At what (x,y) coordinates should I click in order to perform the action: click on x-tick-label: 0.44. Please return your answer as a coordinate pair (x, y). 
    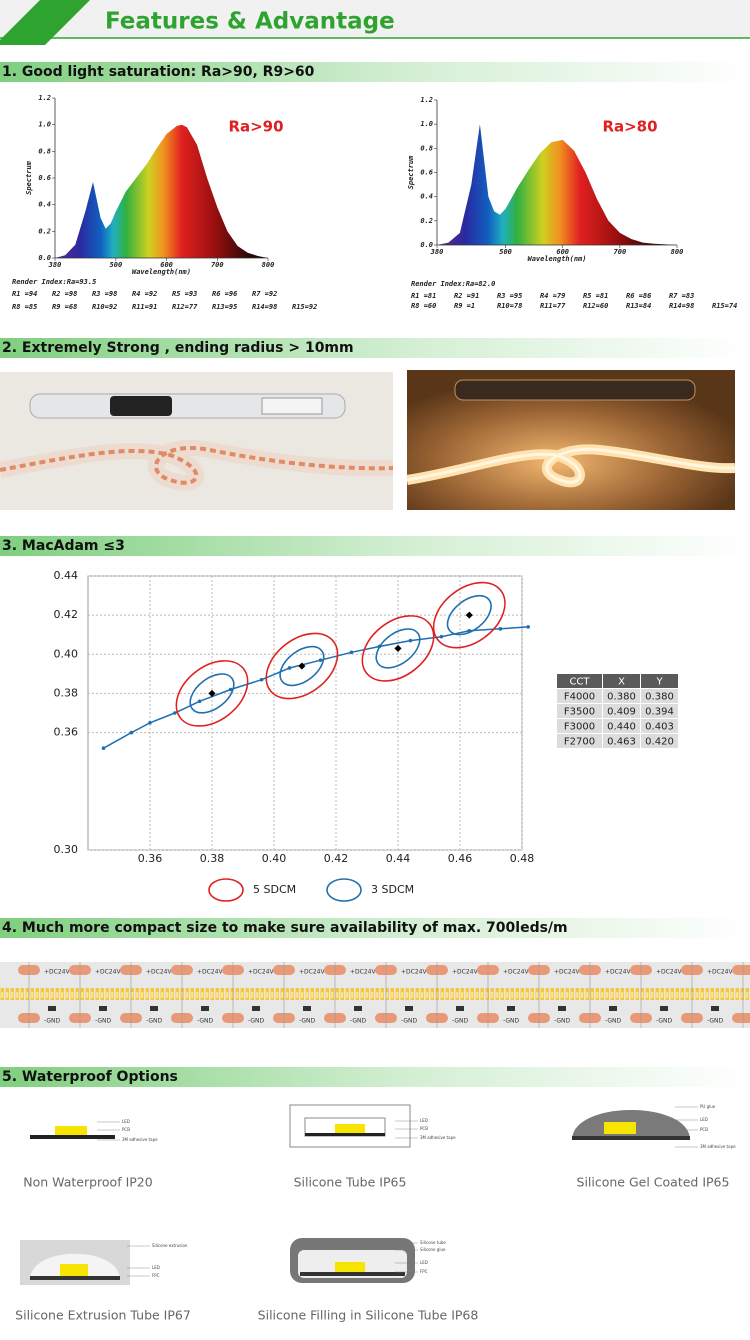
    Looking at the image, I should click on (398, 858).